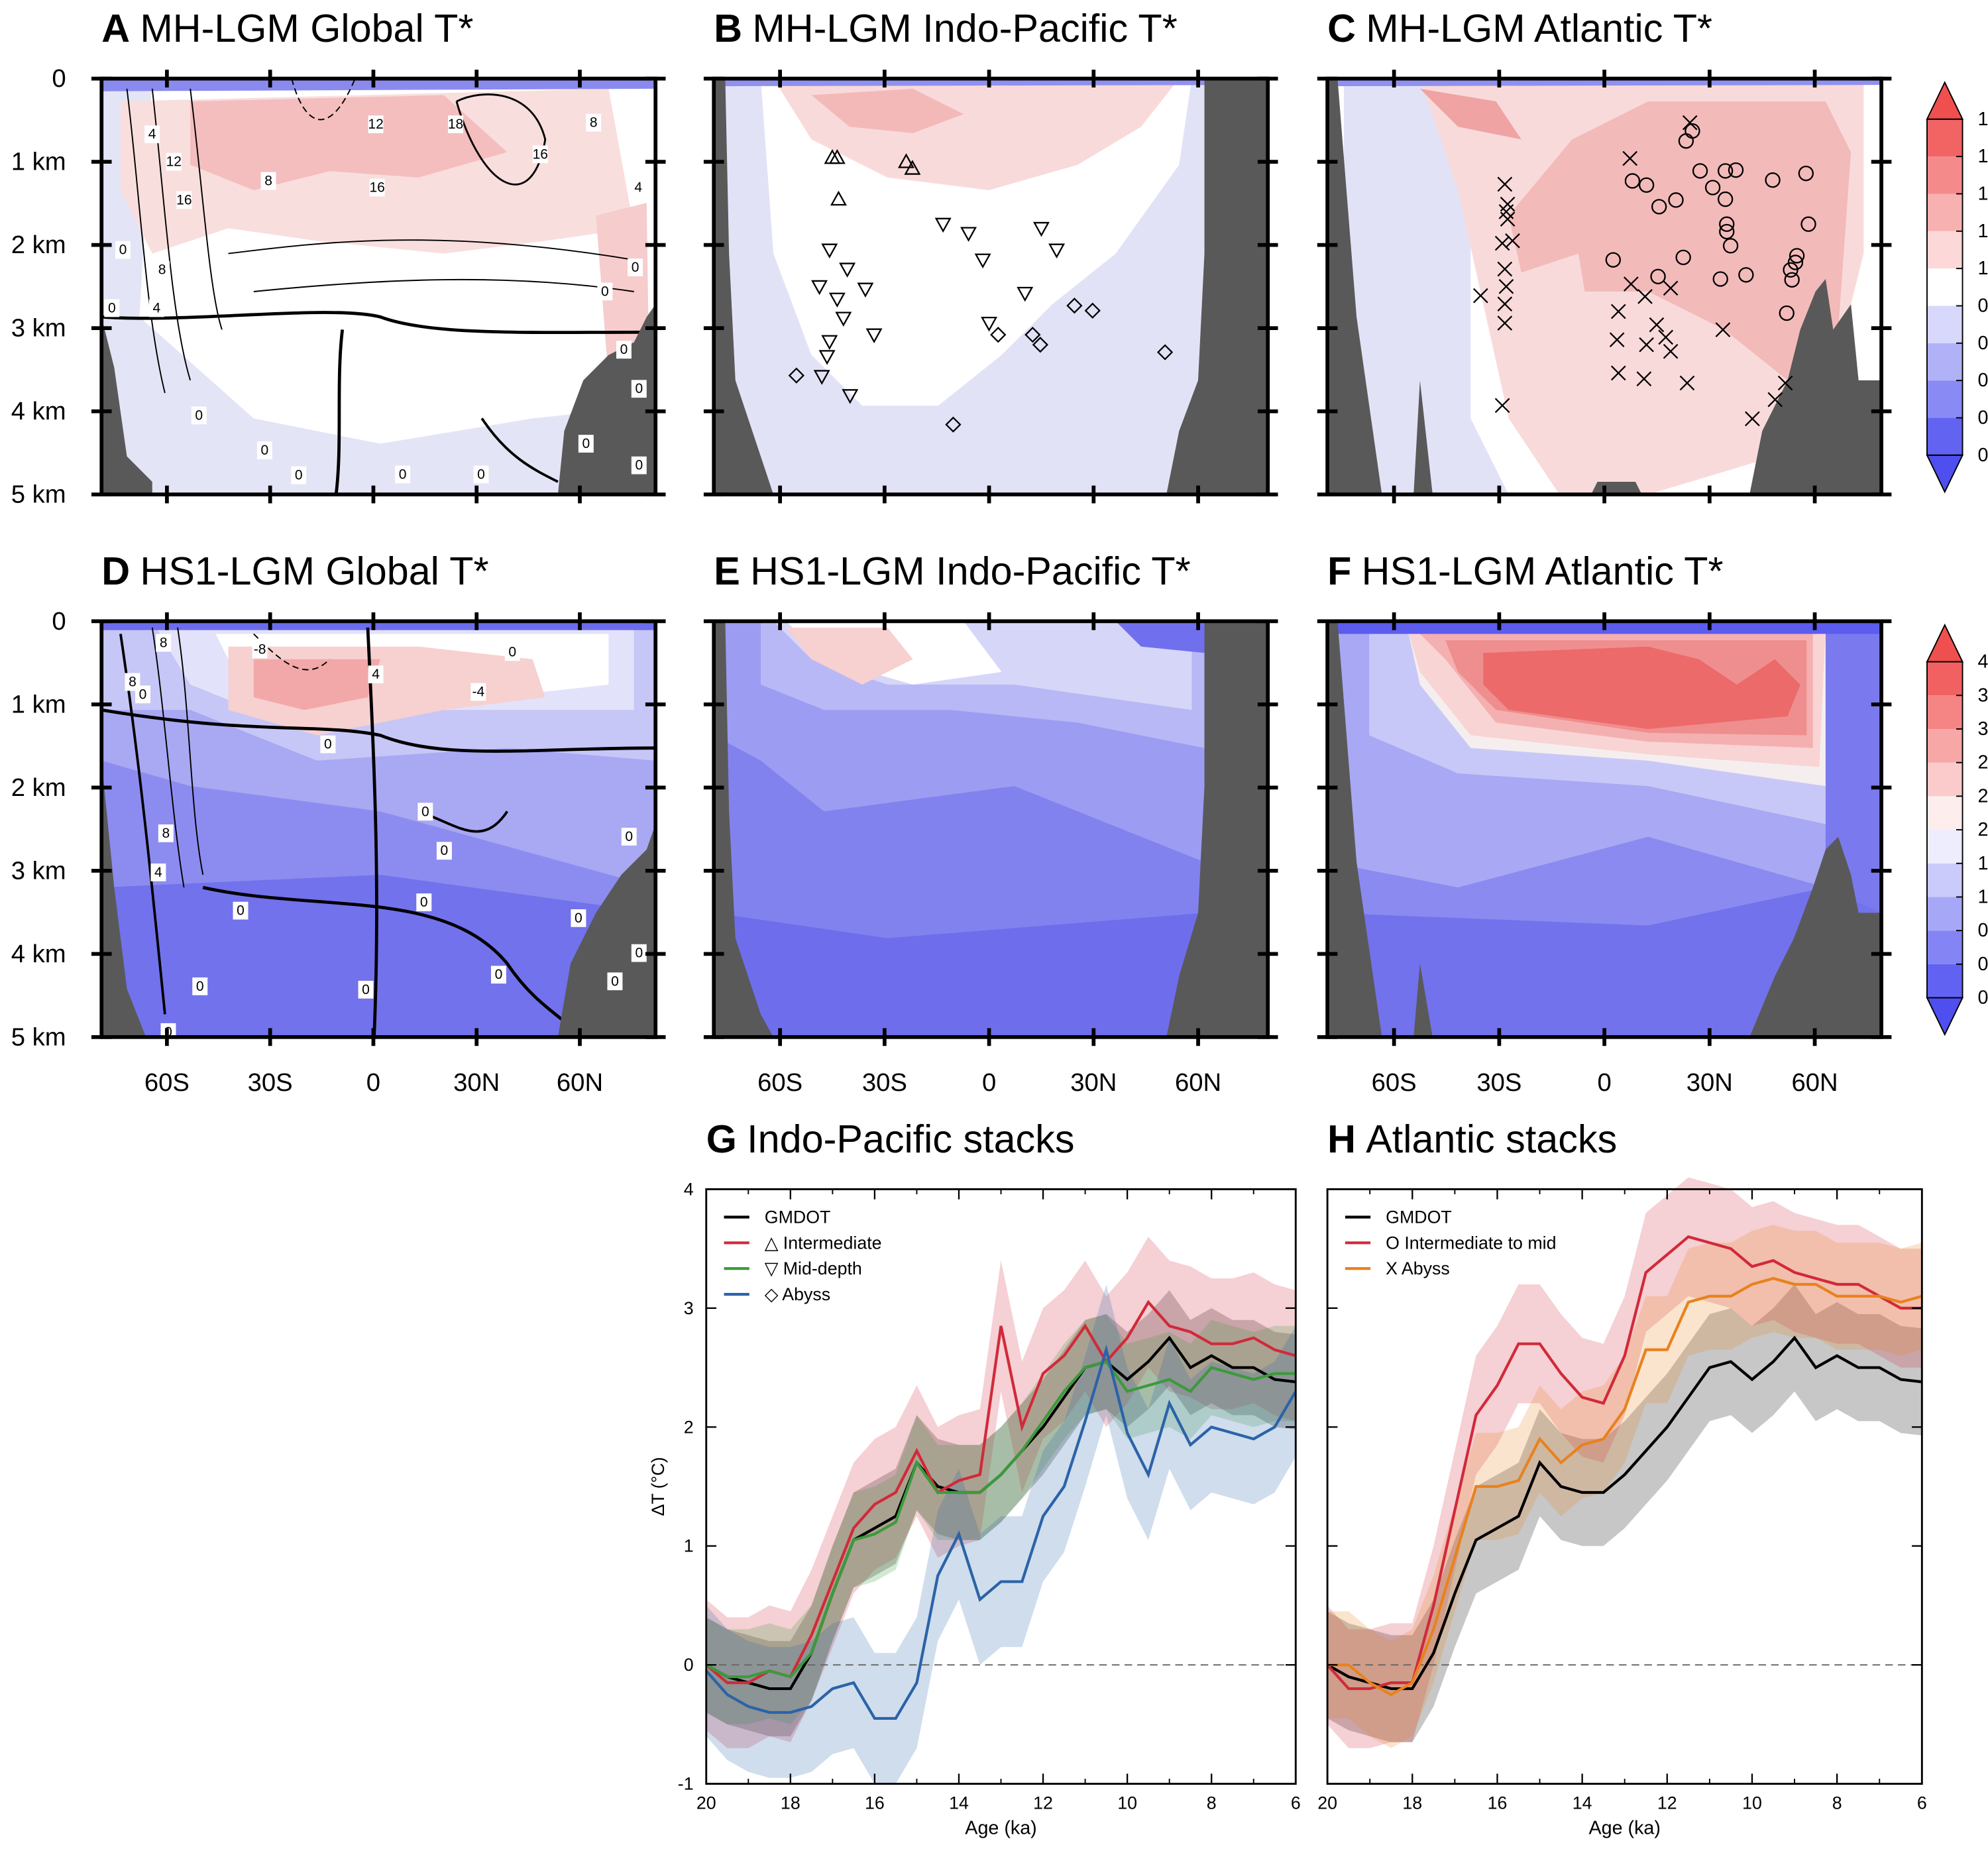 The image size is (1988, 1851). I want to click on legend-label: GMDOT, so click(798, 1217).